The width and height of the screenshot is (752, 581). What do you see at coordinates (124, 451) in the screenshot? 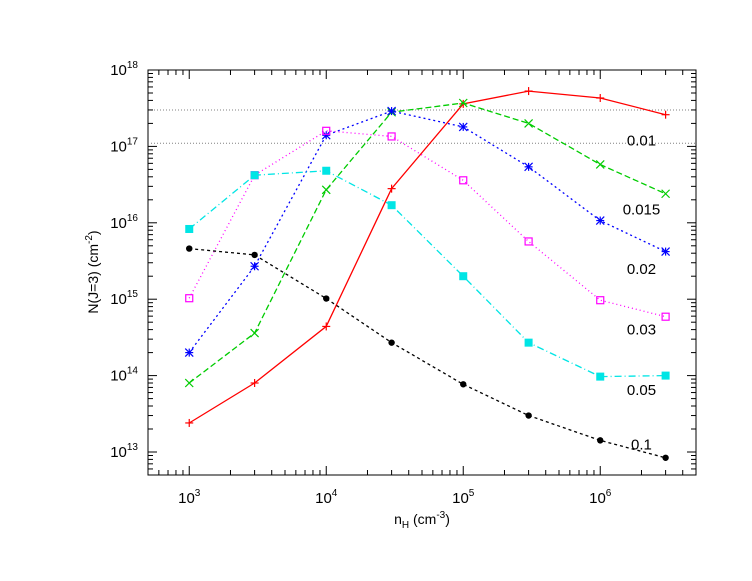
I see `y-tick-label: 1013` at bounding box center [124, 451].